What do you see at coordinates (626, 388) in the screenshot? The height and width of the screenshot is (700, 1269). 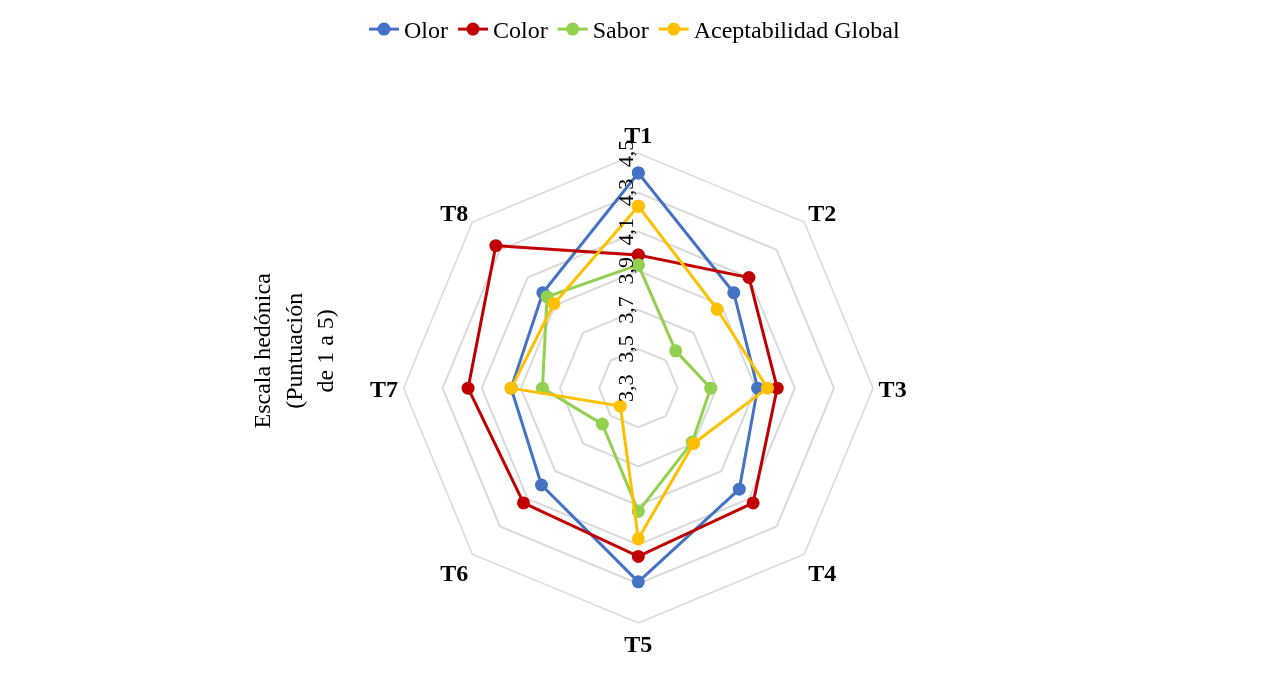 I see `y-tick-label: 3,3` at bounding box center [626, 388].